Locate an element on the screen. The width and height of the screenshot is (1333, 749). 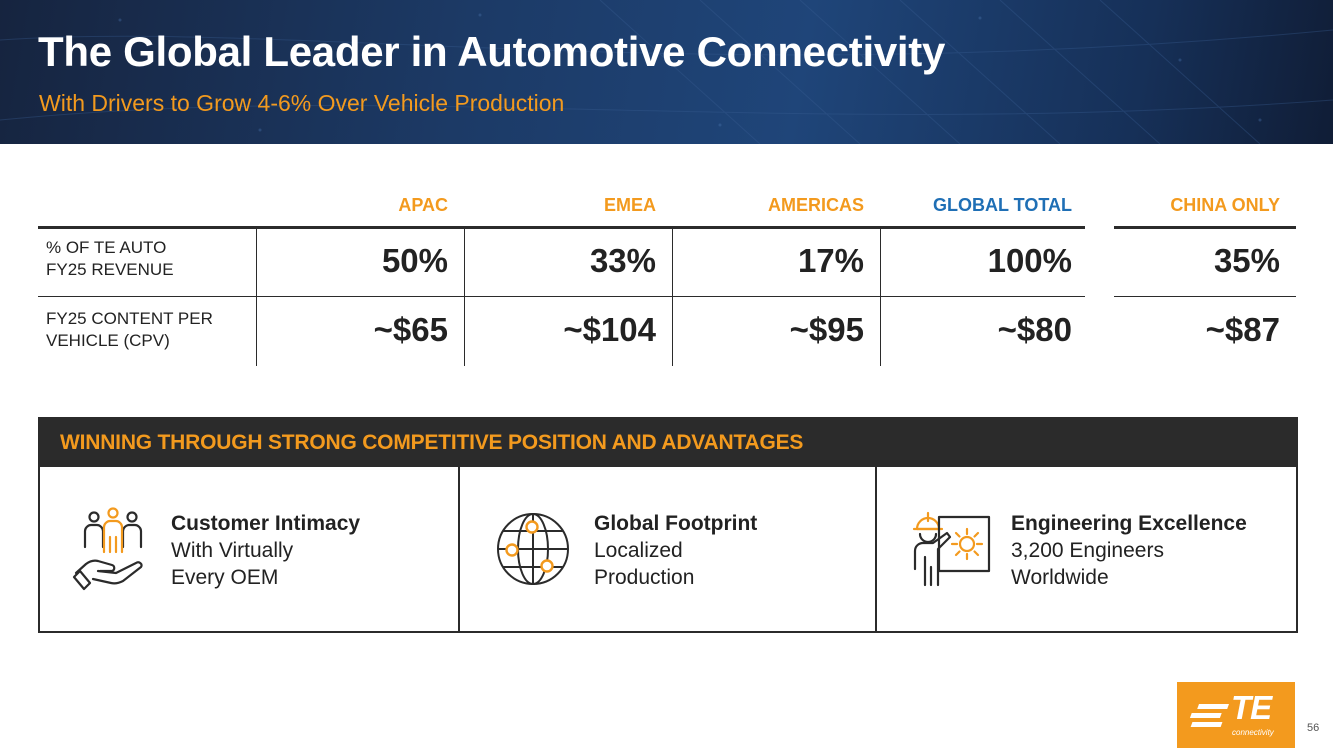
row-label-cpv: FY25 CONTENT PER VEHICLE (CPV) is located at coordinates (148, 330).